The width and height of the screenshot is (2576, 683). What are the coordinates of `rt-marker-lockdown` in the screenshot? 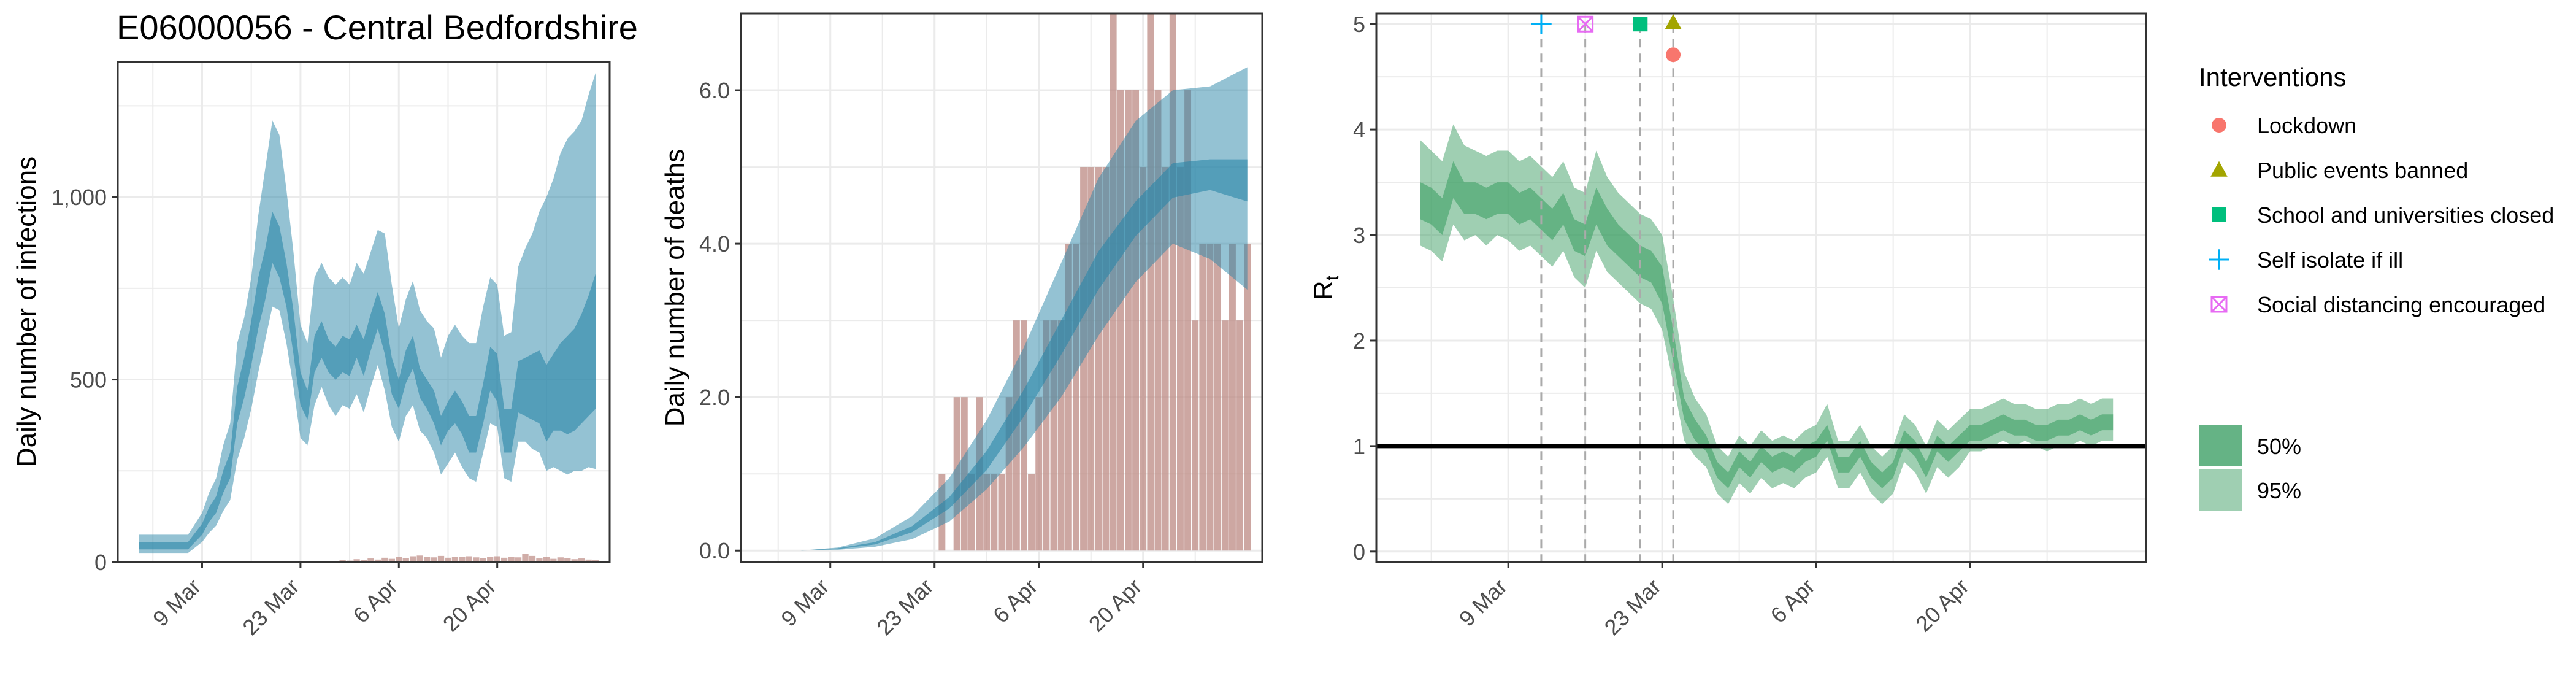 It's located at (1673, 55).